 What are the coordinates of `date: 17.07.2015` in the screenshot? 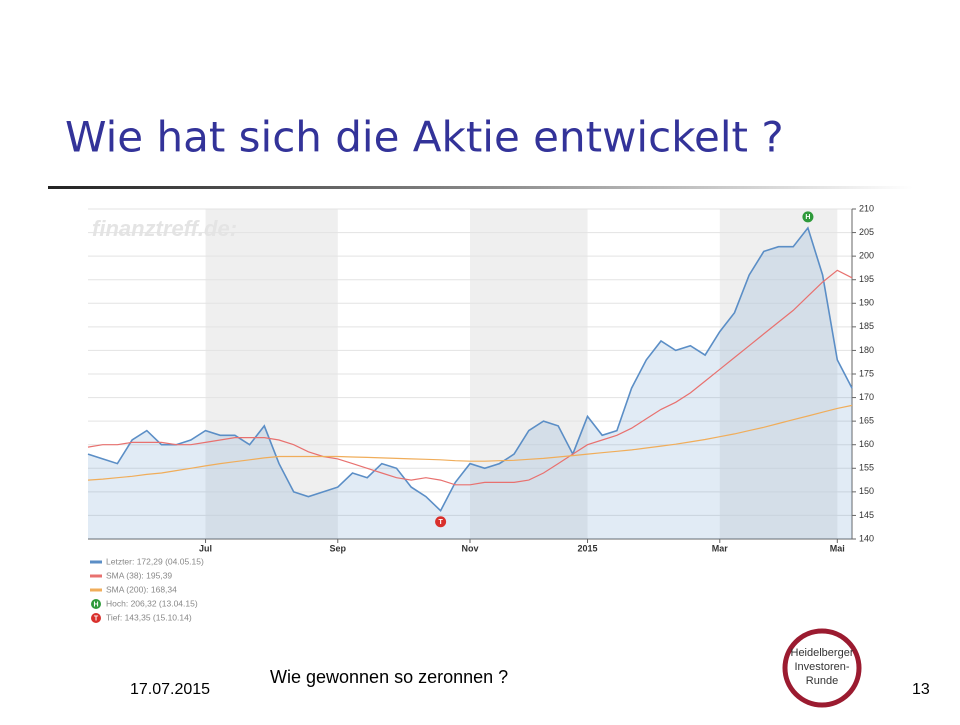 It's located at (170, 689).